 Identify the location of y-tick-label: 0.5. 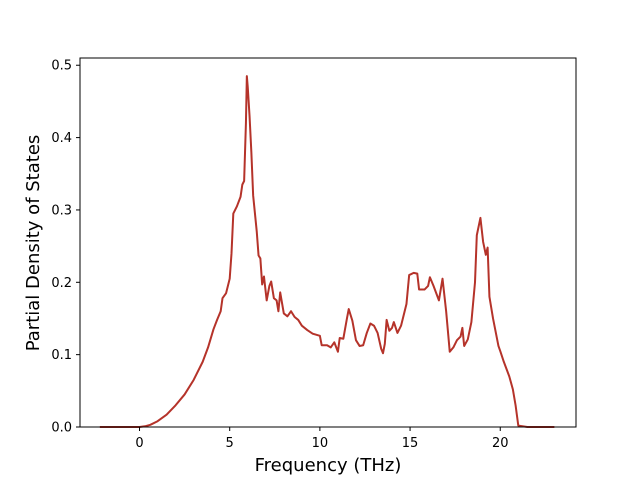
(61, 66).